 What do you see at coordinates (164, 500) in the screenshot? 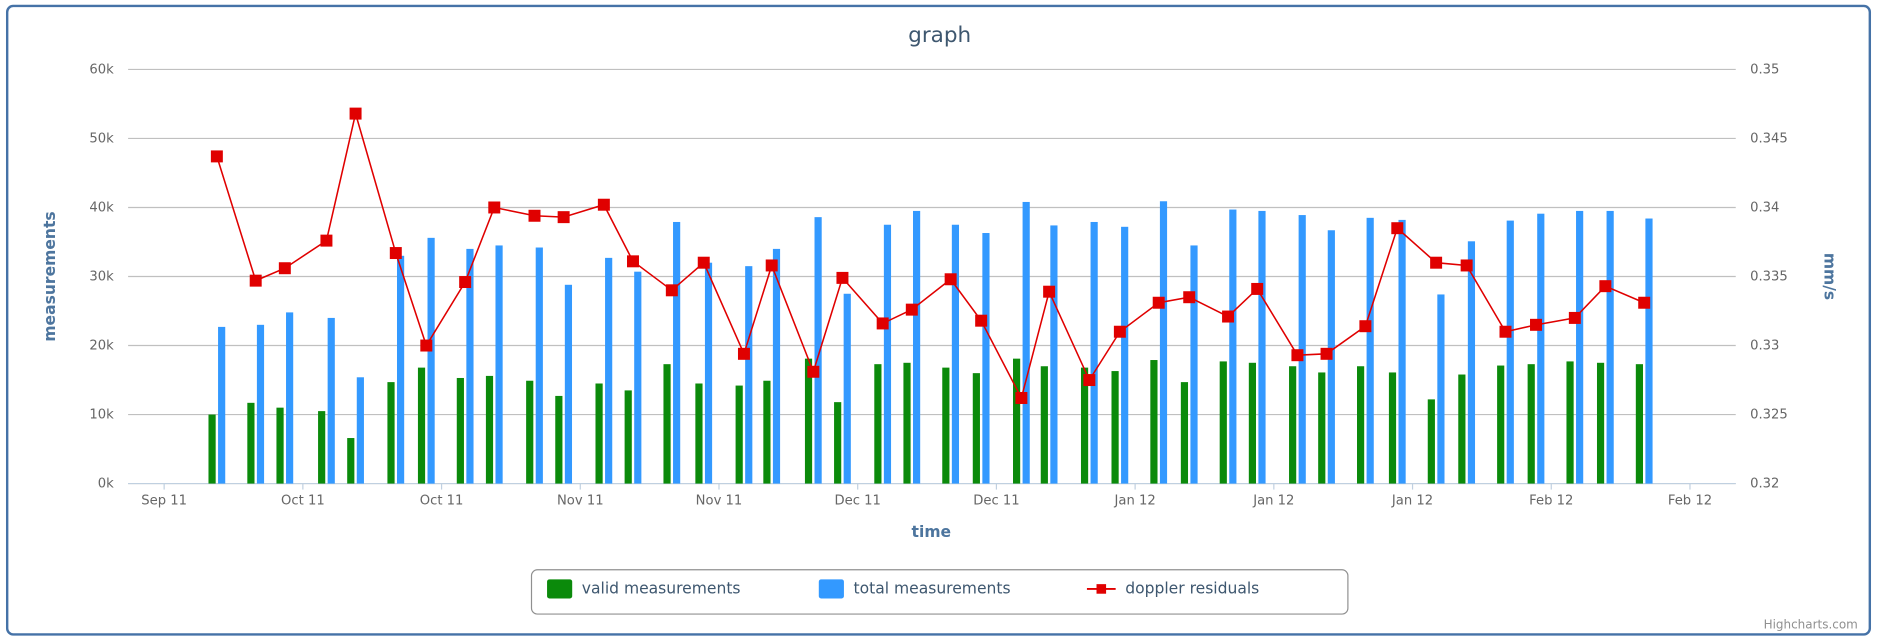
I see `x-tick-label: Sep 11` at bounding box center [164, 500].